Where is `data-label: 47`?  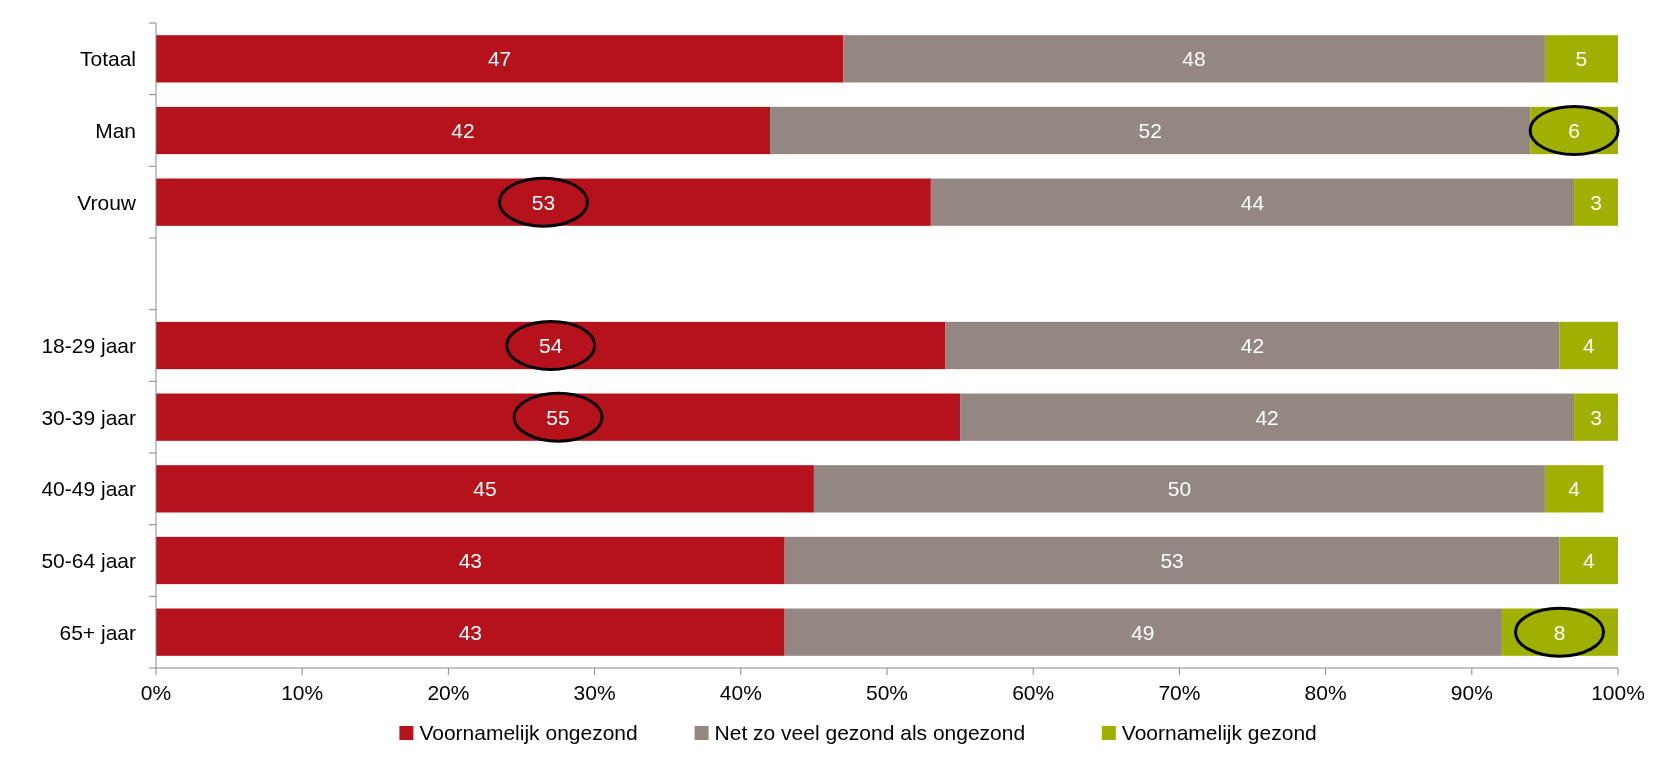 data-label: 47 is located at coordinates (499, 59).